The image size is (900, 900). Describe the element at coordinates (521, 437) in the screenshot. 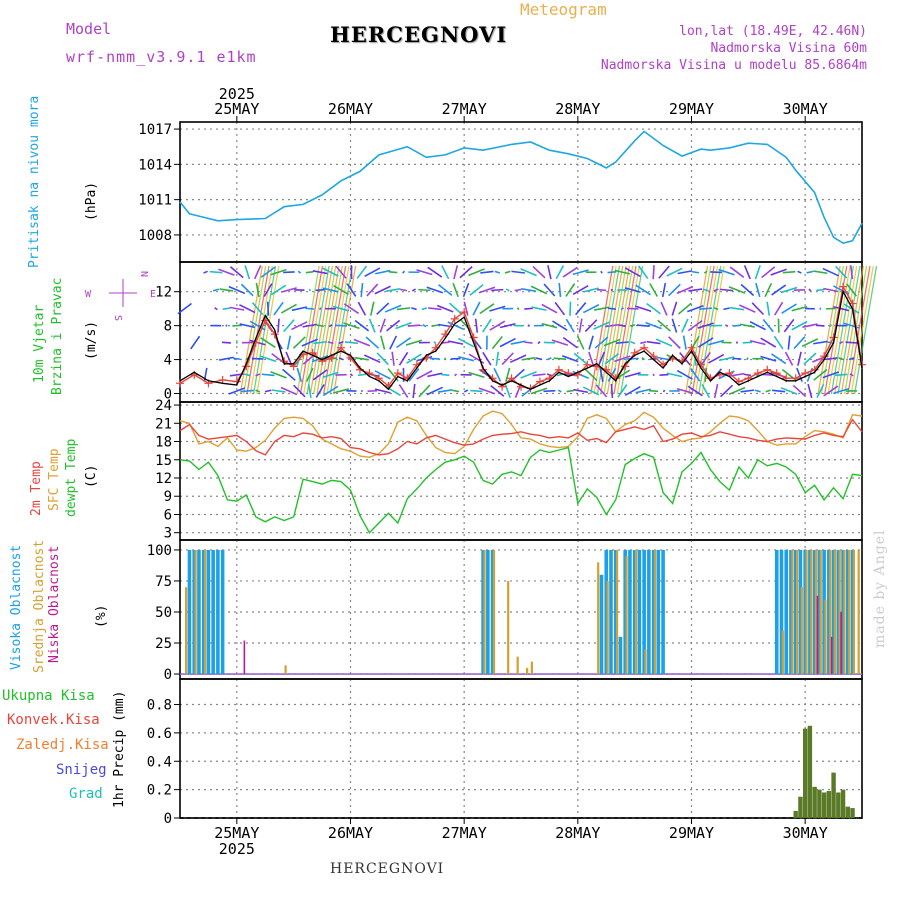

I see `2m-temp-line` at that location.